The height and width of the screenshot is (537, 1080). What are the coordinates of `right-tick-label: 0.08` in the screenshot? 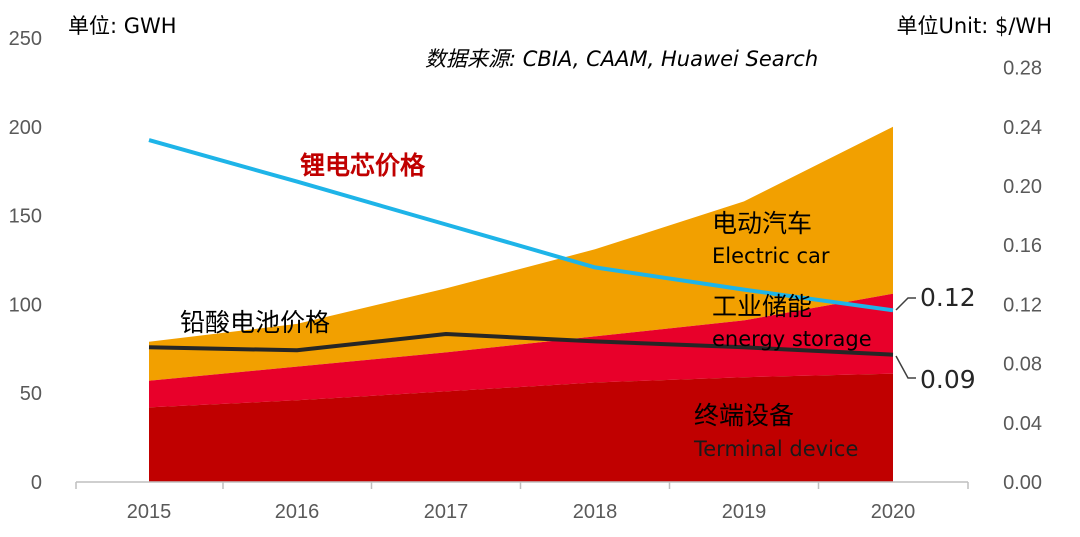 It's located at (1022, 365).